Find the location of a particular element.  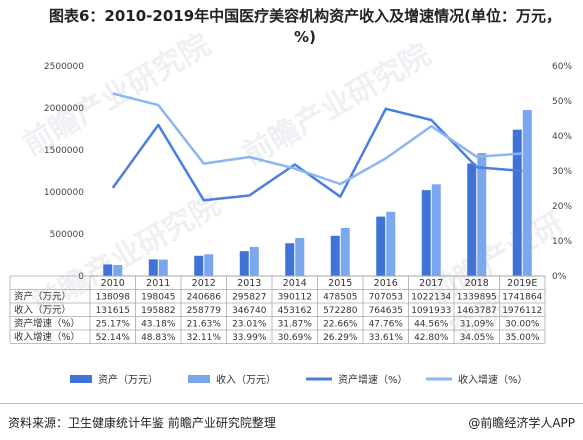

left-axis-tick-label: 1500000 is located at coordinates (64, 151).